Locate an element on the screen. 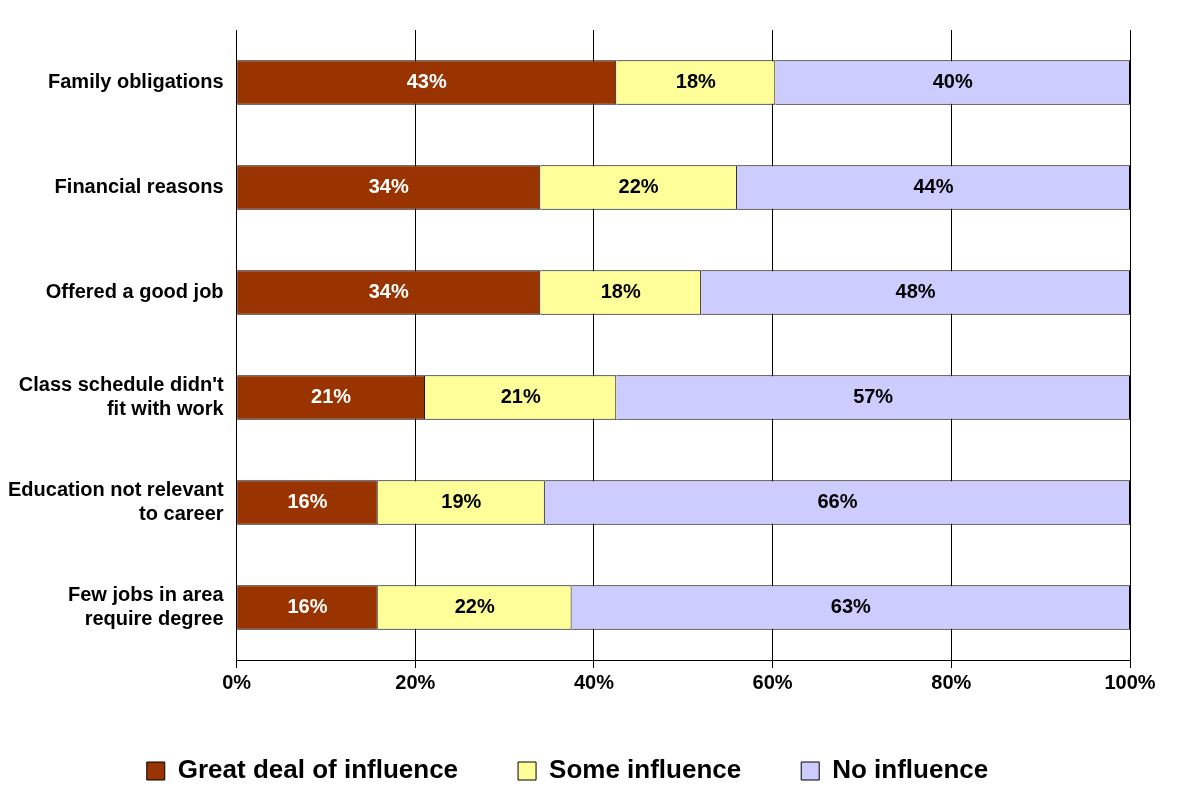 This screenshot has width=1200, height=804. x-tick-label: 20% is located at coordinates (415, 681).